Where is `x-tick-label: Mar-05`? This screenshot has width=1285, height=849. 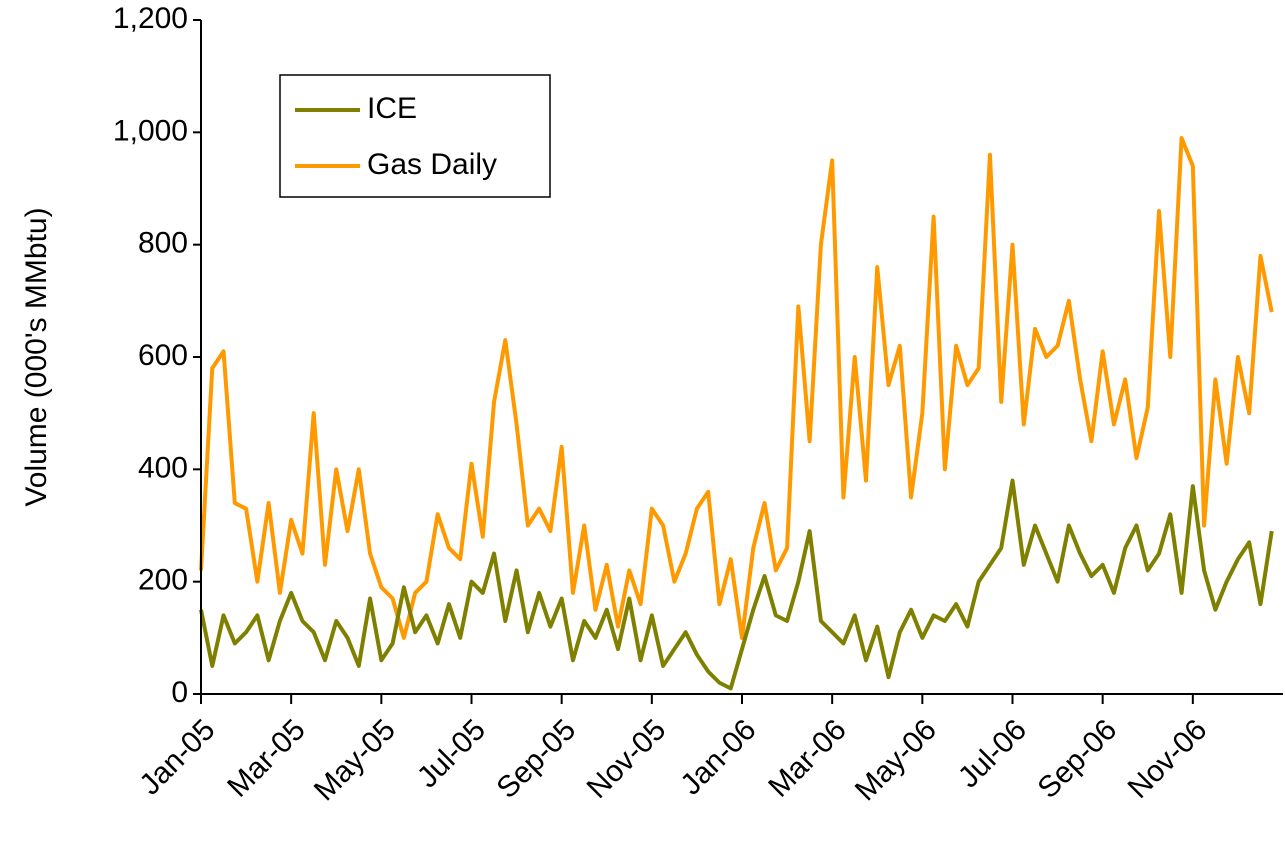 x-tick-label: Mar-05 is located at coordinates (266, 758).